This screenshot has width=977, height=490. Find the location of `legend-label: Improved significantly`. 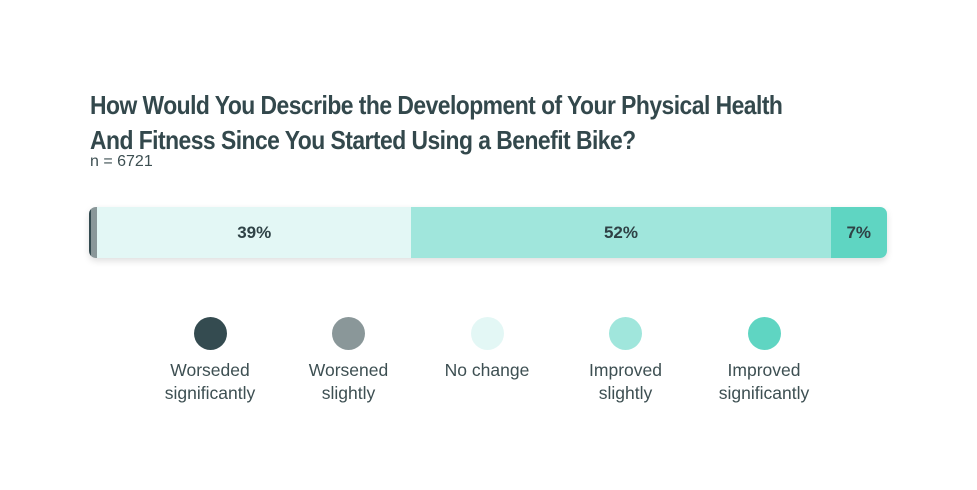

legend-label: Improved significantly is located at coordinates (764, 382).